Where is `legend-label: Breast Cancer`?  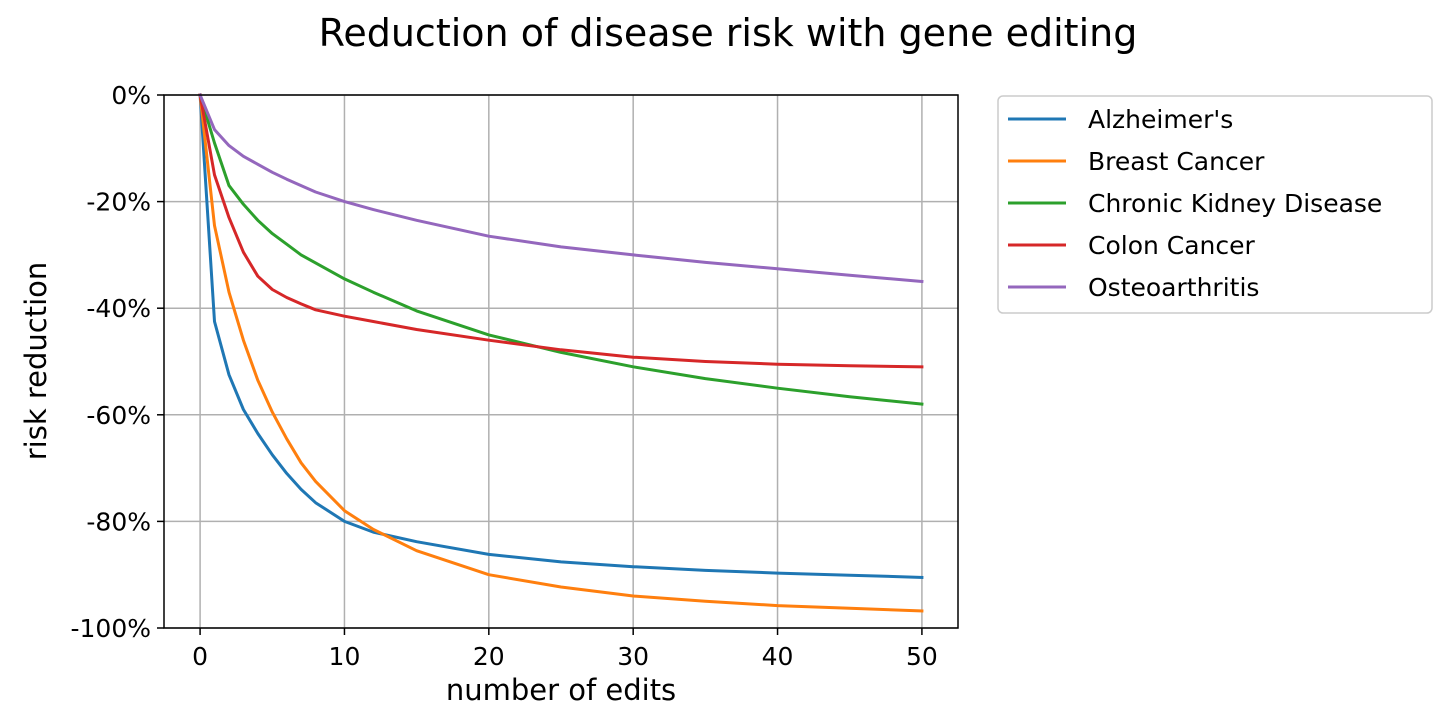
legend-label: Breast Cancer is located at coordinates (1176, 161).